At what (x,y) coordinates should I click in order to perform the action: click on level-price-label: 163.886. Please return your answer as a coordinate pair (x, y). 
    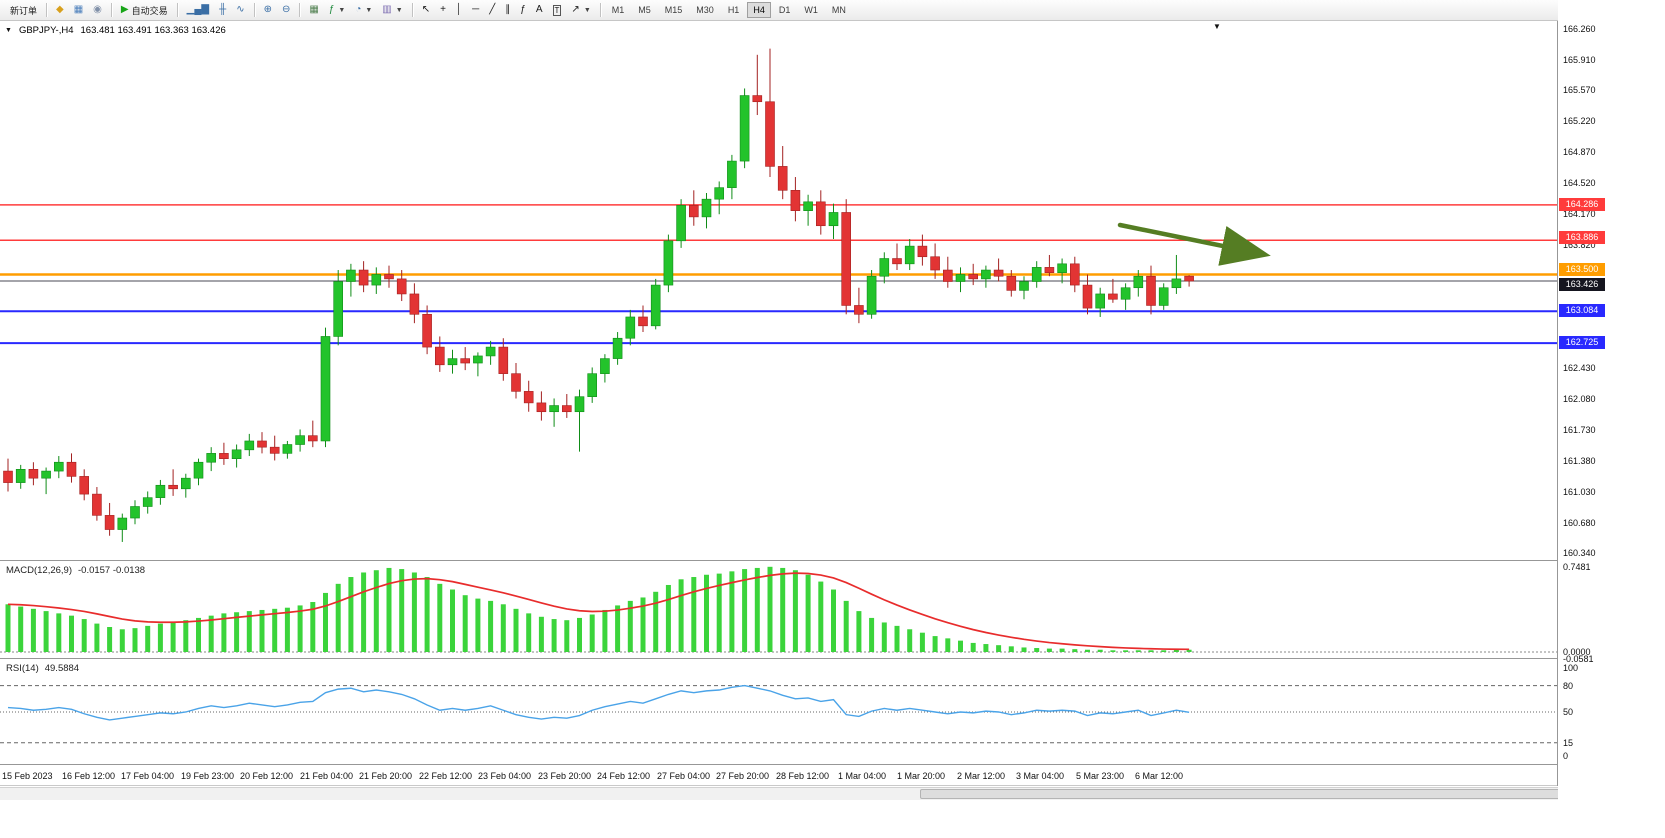
    Looking at the image, I should click on (1582, 237).